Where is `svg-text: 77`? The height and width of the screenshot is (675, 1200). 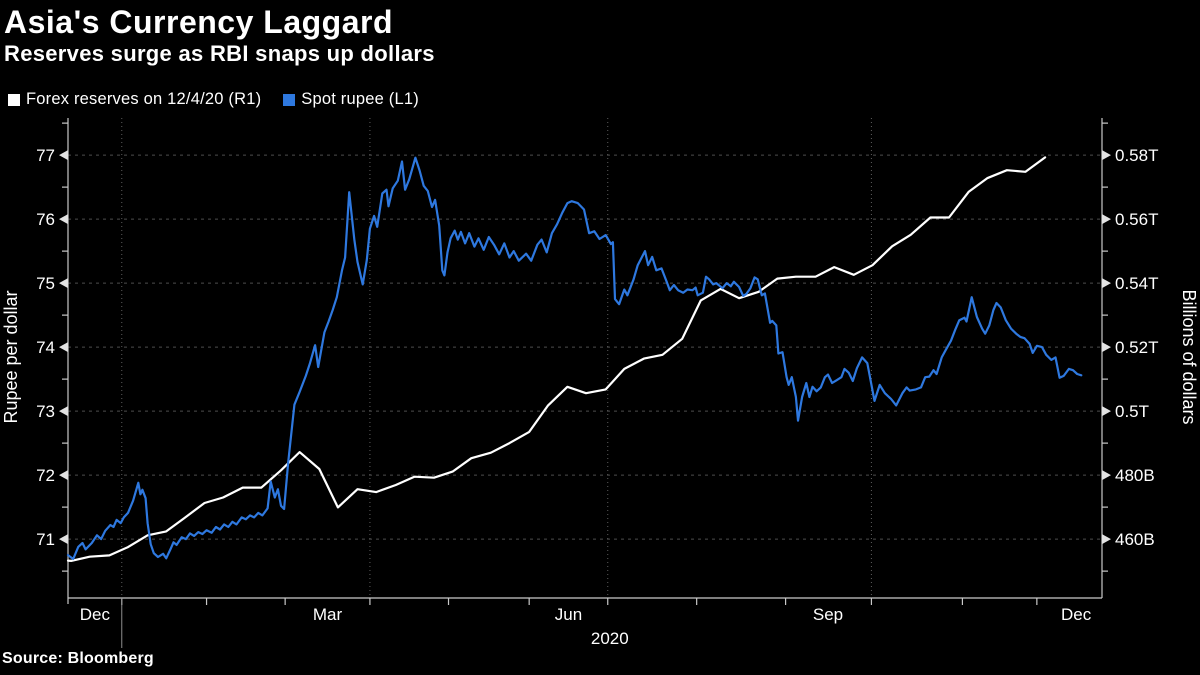
svg-text: 77 is located at coordinates (45, 155).